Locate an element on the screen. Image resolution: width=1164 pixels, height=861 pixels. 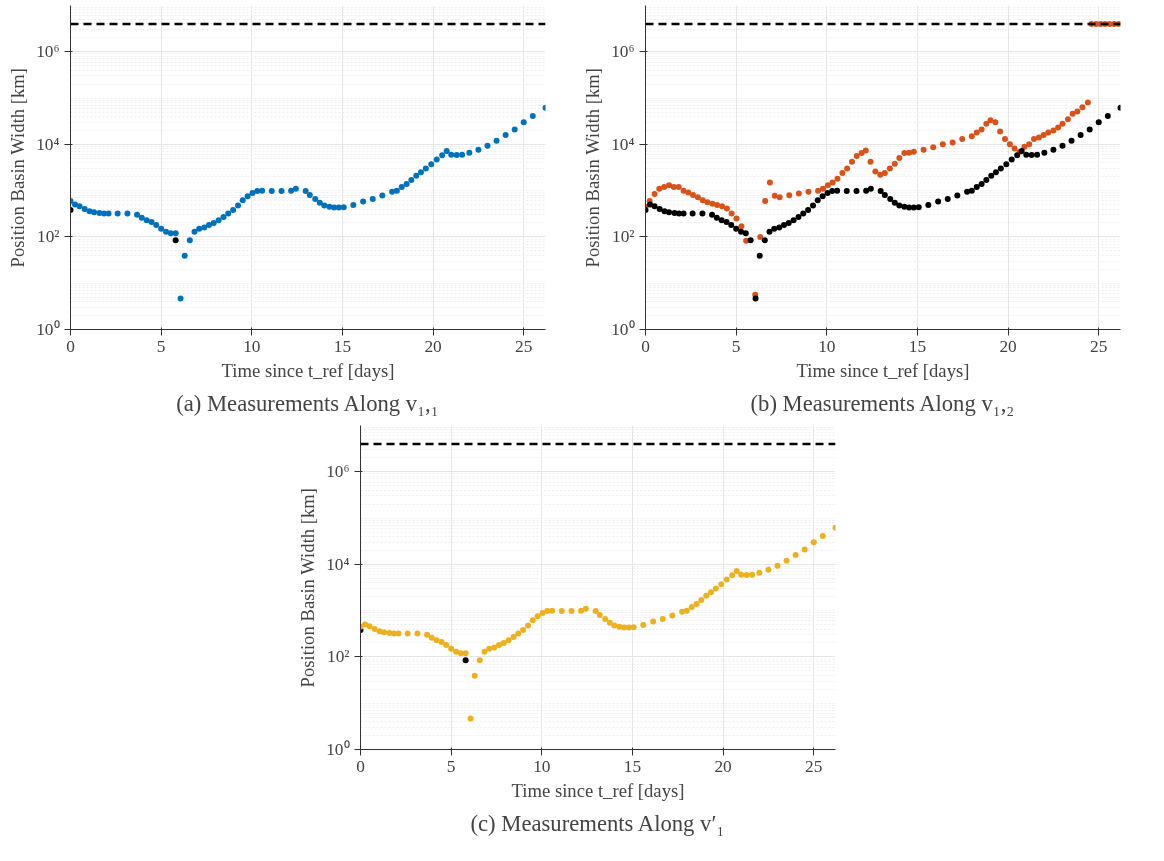
text: (a) Measurements Along v₁,₁ is located at coordinates (307, 403).